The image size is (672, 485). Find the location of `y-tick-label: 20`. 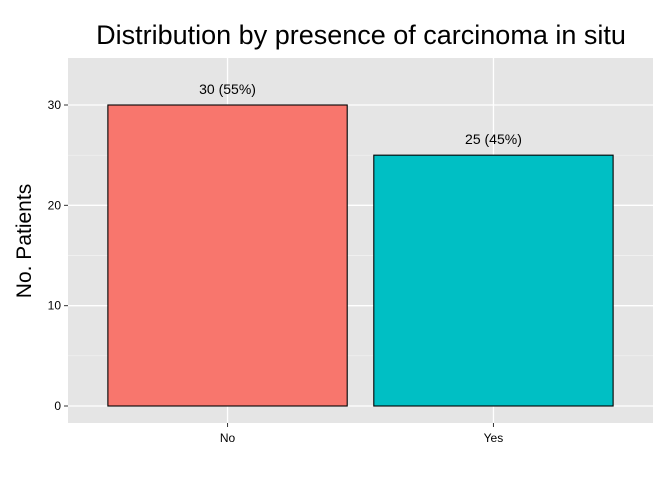

y-tick-label: 20 is located at coordinates (55, 205).